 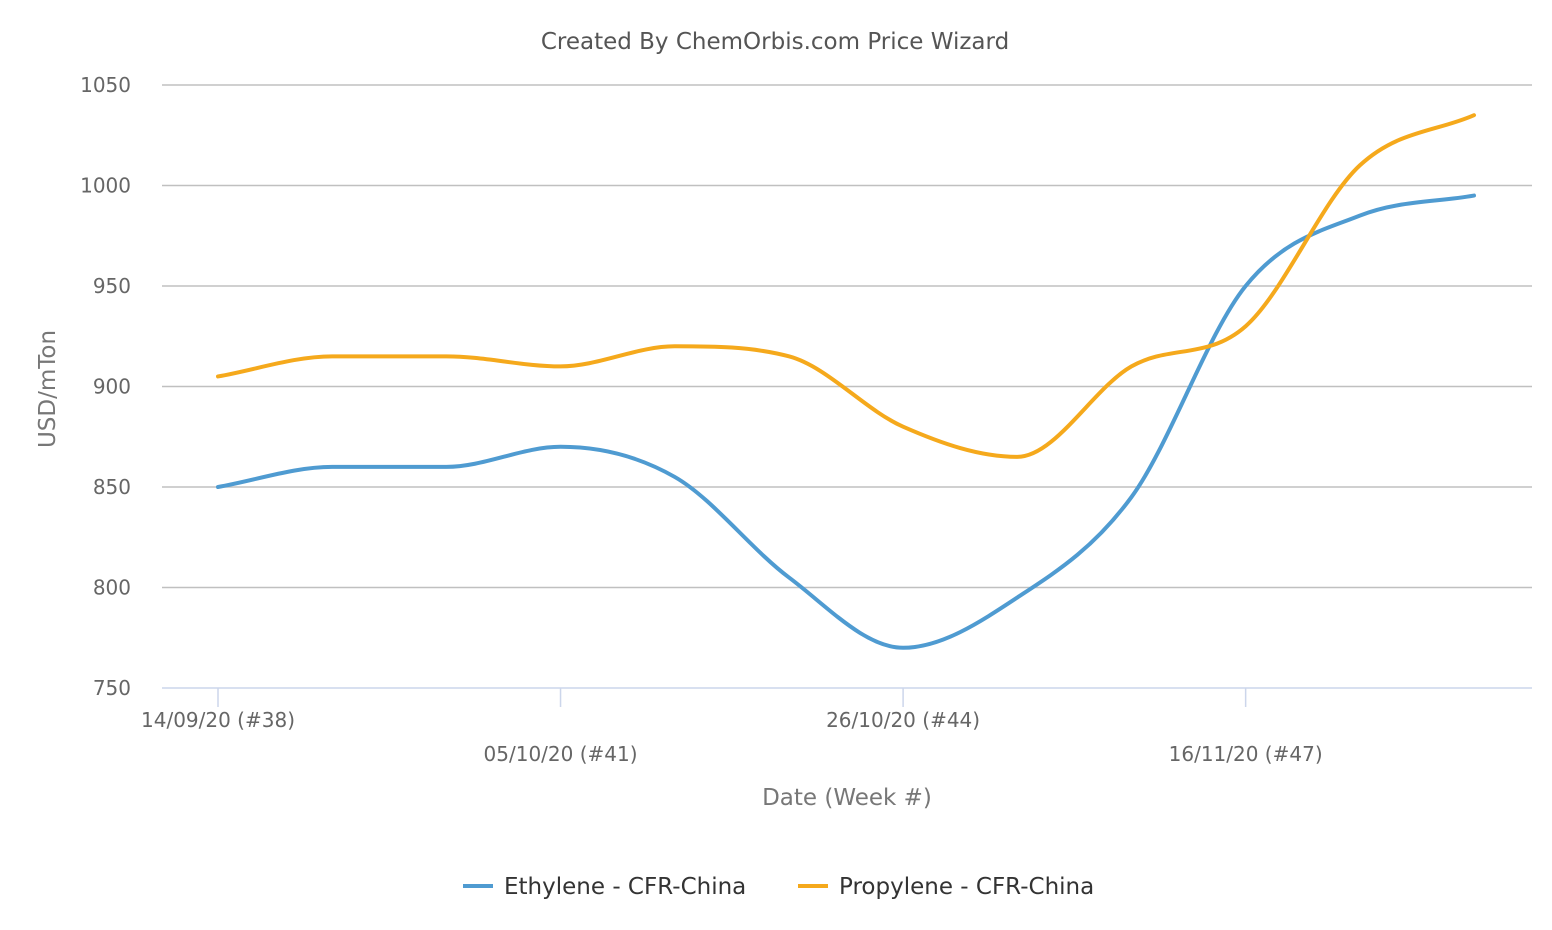 I want to click on x-axis, so click(x=847, y=697).